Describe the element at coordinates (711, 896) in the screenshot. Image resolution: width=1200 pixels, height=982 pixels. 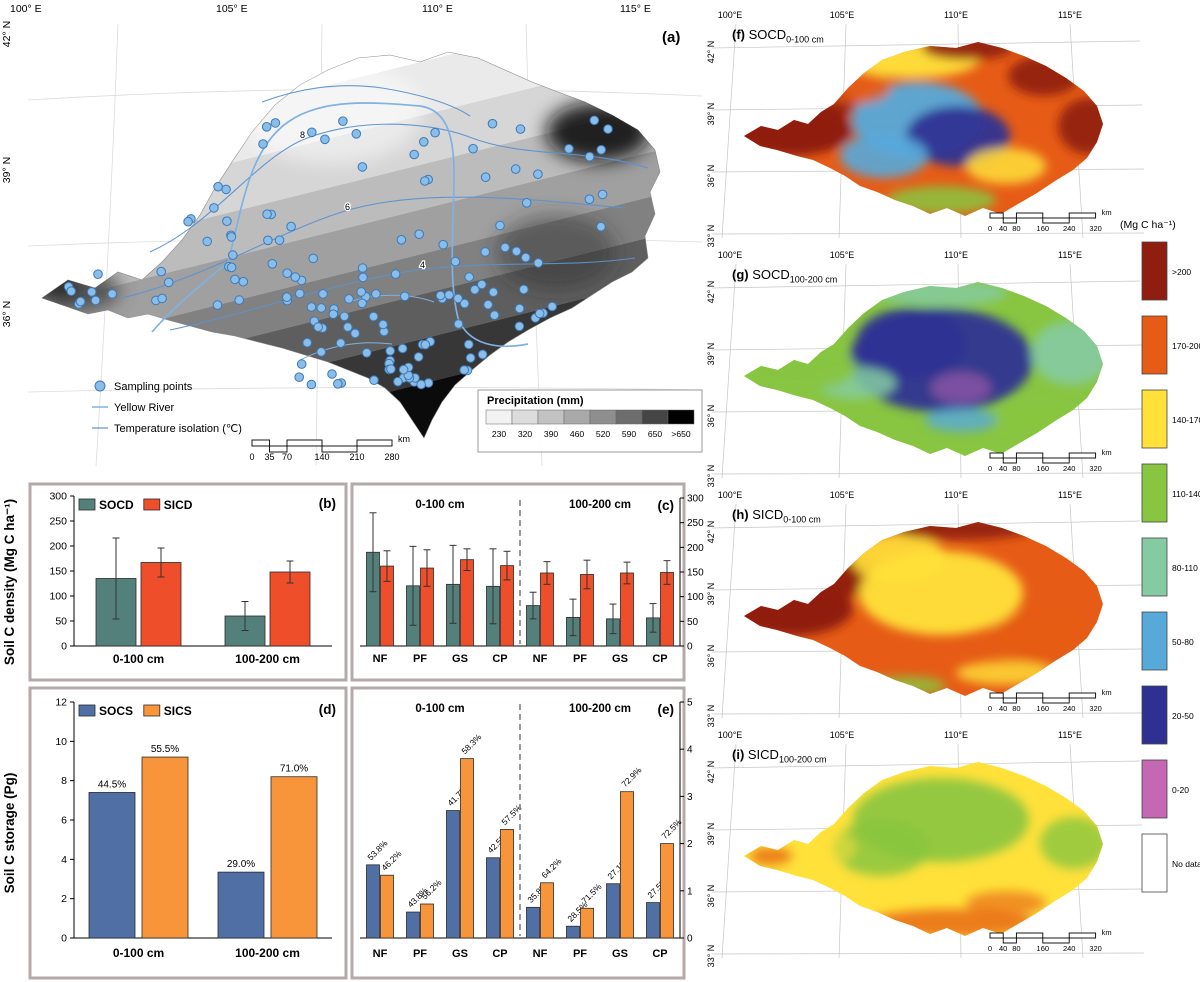
I see `lat-tick-label: 36° N` at that location.